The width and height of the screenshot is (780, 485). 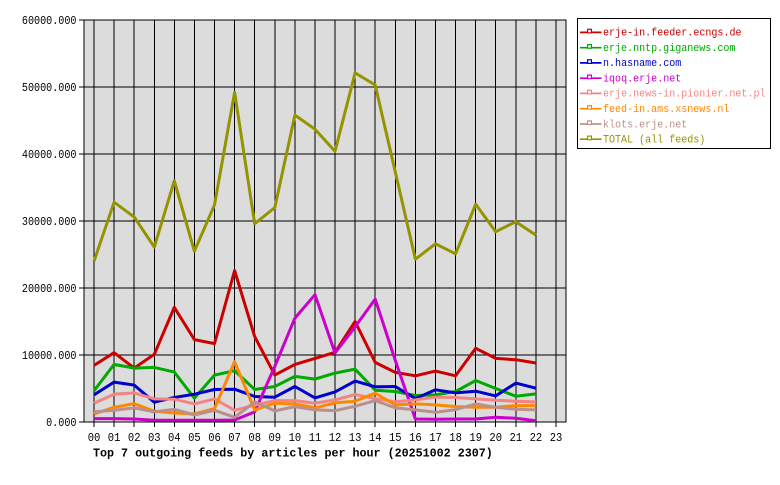 I want to click on svg-text: 09, so click(x=275, y=438).